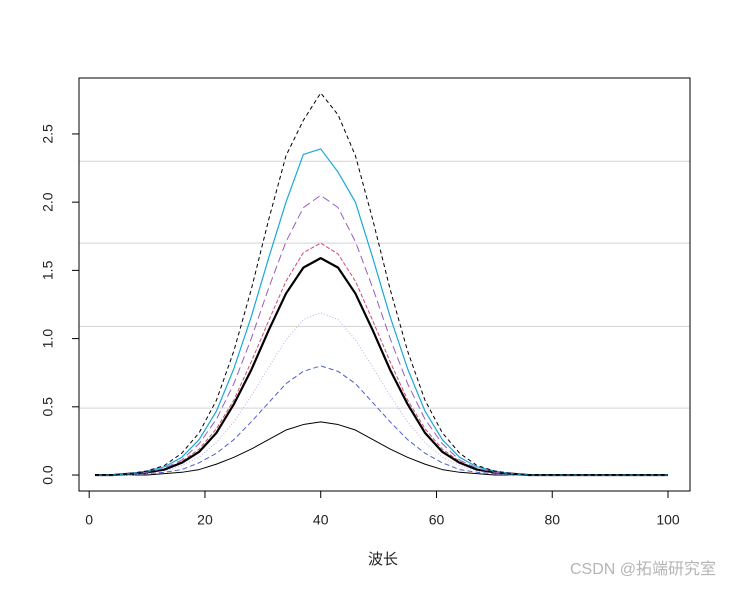 The height and width of the screenshot is (589, 731). What do you see at coordinates (48, 407) in the screenshot?
I see `y-tick-label: 0.5` at bounding box center [48, 407].